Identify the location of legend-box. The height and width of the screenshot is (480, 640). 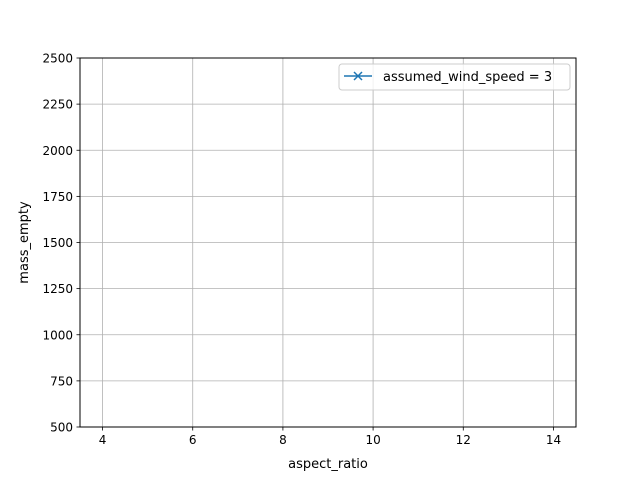
(454, 77).